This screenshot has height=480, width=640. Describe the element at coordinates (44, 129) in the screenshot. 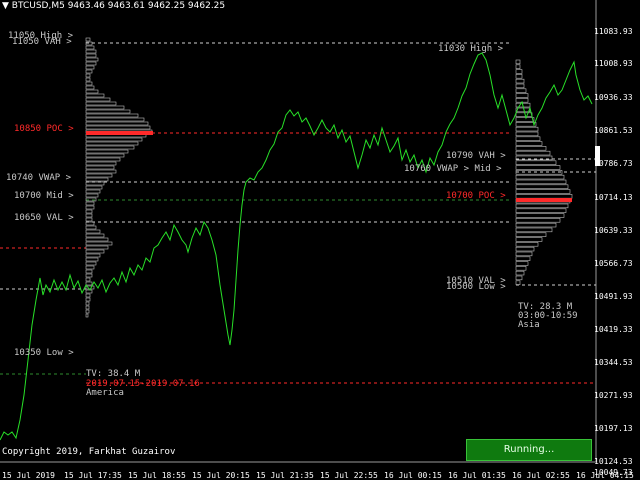

I see `s1-poc-label: 10850 POC >` at that location.